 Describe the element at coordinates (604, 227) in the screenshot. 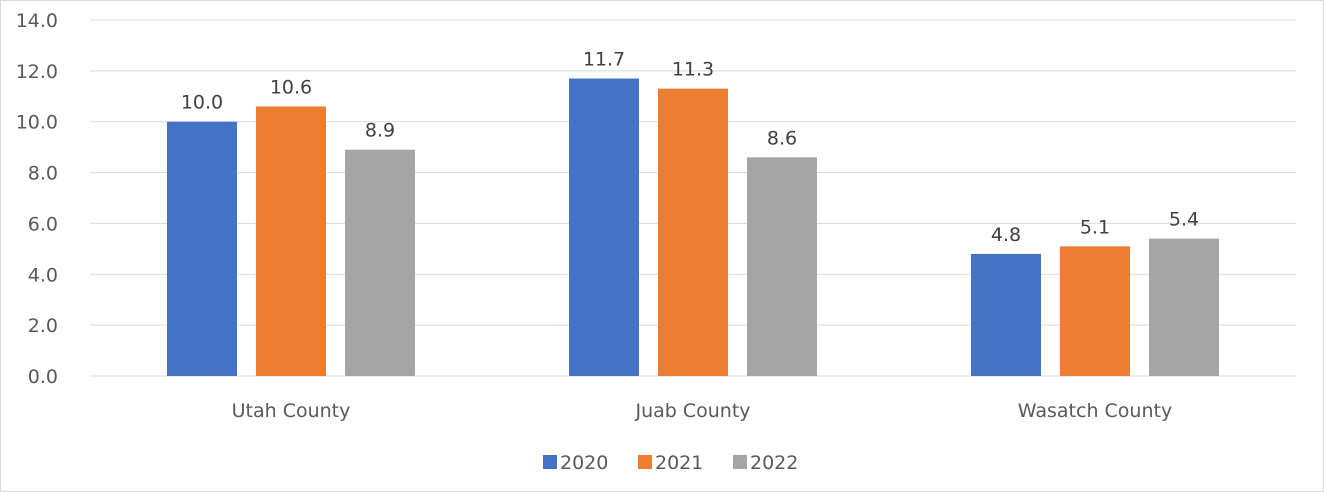

I see `bar-2020-juab-county` at that location.